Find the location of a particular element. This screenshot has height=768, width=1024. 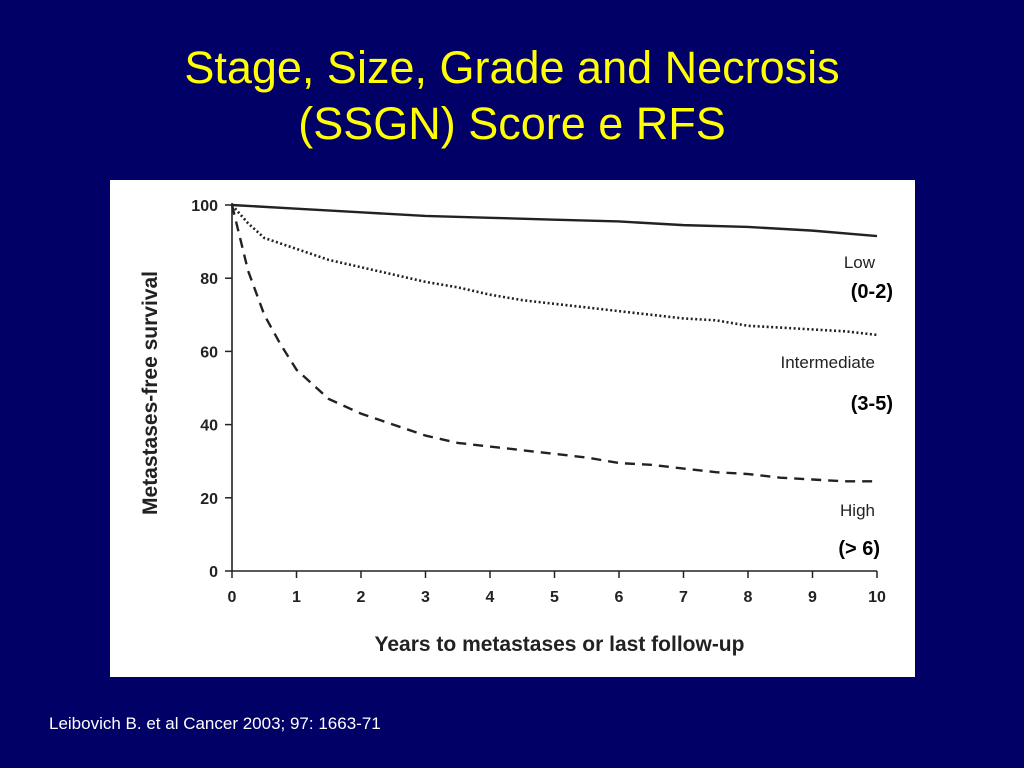

x-tick-label: 5 is located at coordinates (554, 597).